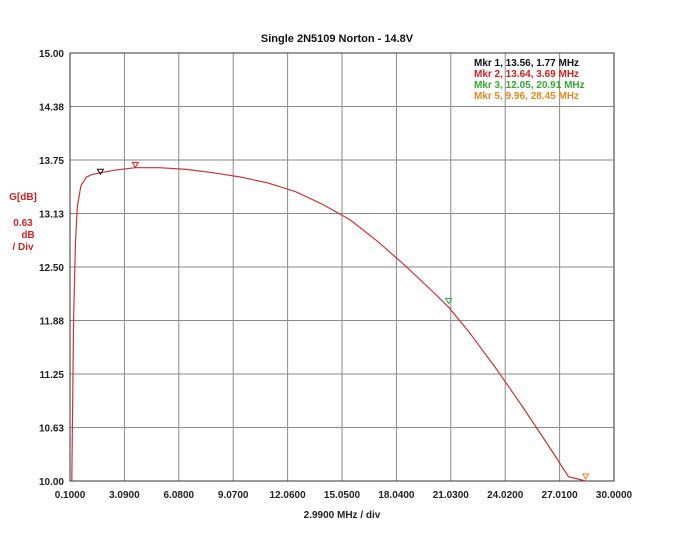 The image size is (688, 535). I want to click on x-tick-label: 21.0300, so click(451, 495).